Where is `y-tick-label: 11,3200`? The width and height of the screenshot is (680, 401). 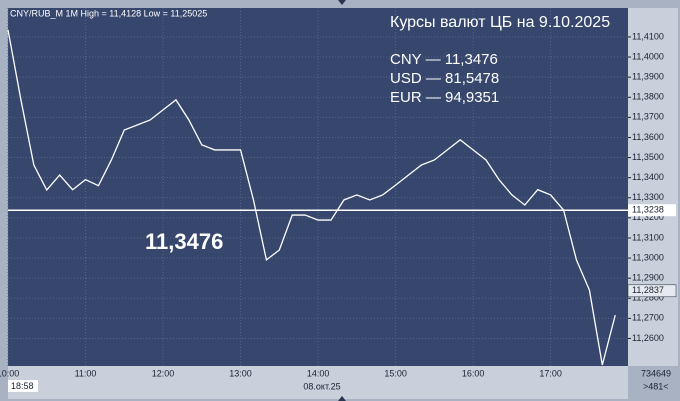 y-tick-label: 11,3200 is located at coordinates (648, 217).